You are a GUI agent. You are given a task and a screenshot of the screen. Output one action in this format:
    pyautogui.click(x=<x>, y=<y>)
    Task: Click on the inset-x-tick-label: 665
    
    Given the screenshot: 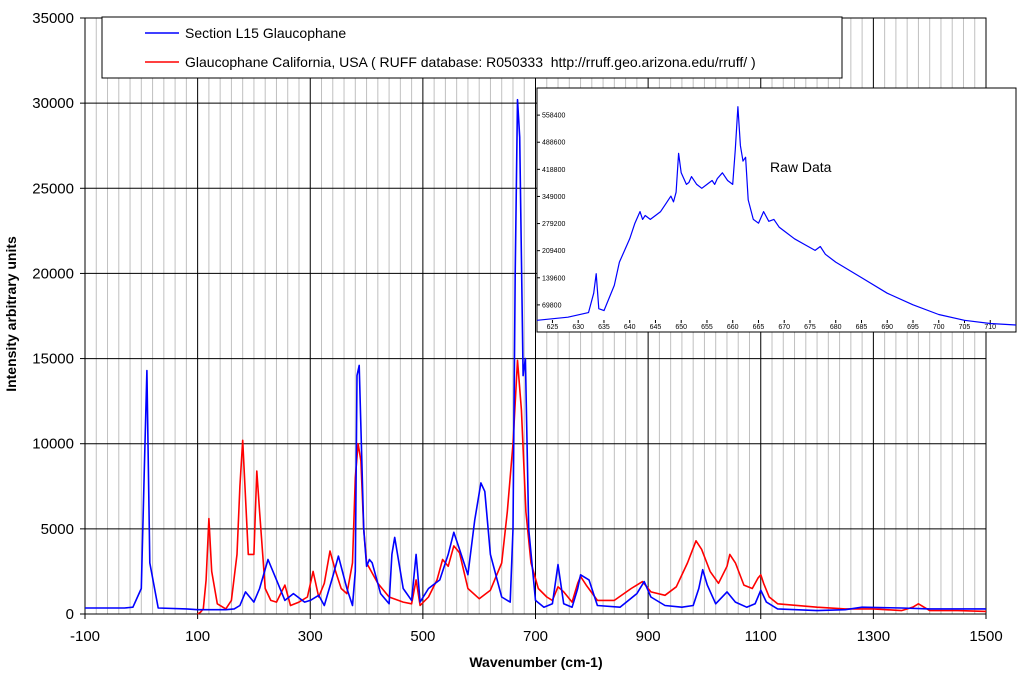 What is the action you would take?
    pyautogui.click(x=759, y=327)
    